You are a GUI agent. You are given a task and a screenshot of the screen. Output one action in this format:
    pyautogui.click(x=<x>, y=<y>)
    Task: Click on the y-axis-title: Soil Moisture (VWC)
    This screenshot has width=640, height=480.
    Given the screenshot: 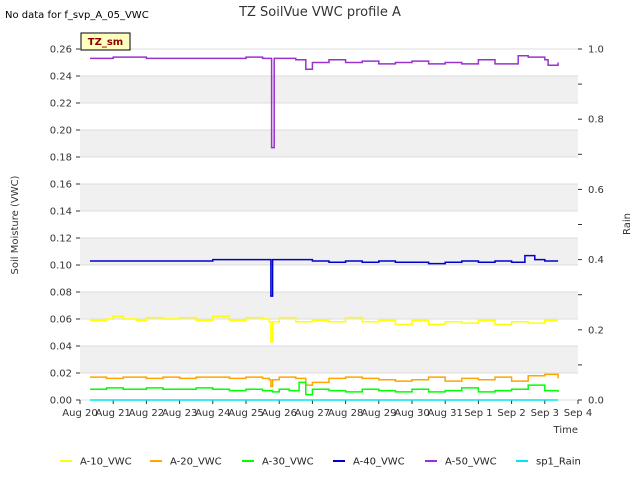 What is the action you would take?
    pyautogui.click(x=15, y=224)
    